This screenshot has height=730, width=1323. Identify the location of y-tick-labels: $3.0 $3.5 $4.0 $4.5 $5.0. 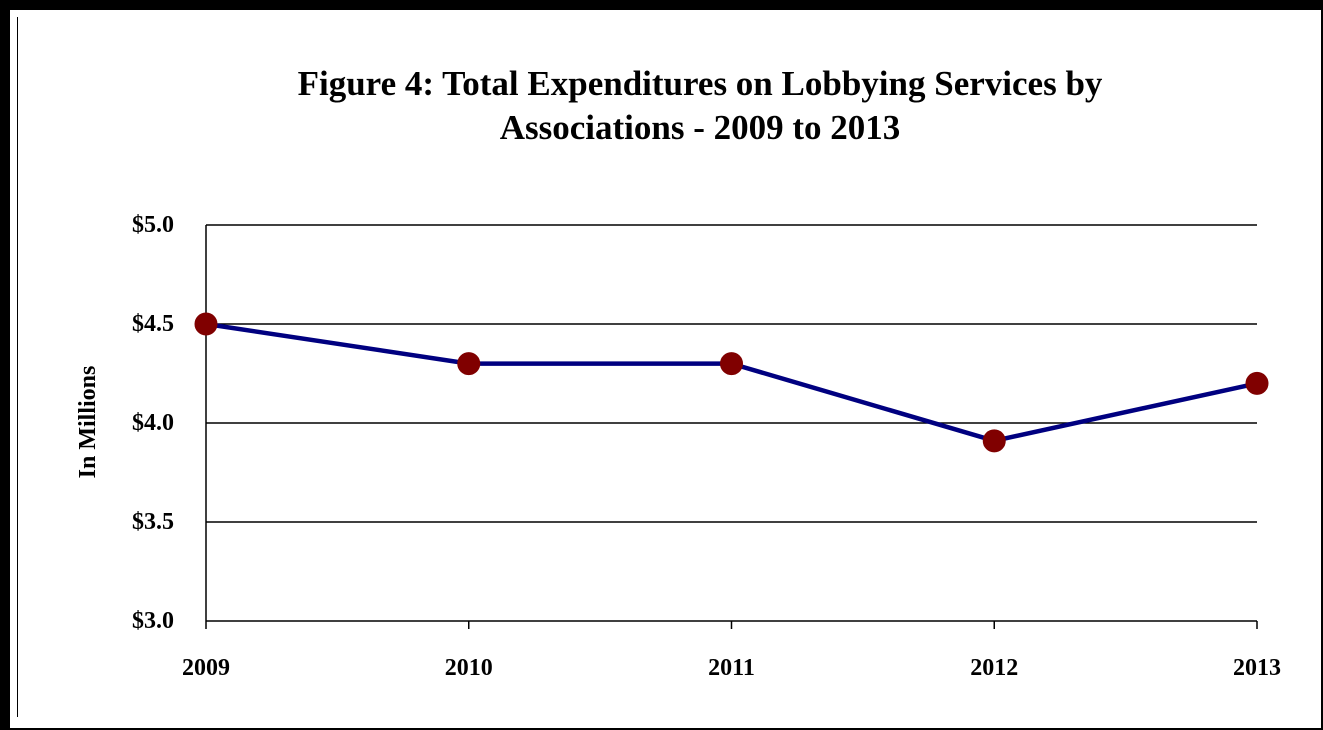
(153, 423).